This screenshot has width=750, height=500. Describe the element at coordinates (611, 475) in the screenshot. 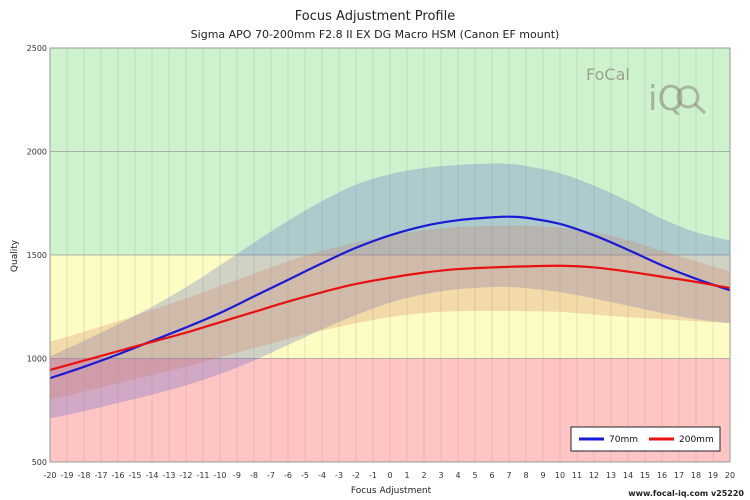

I see `x-tick-label: 13` at that location.